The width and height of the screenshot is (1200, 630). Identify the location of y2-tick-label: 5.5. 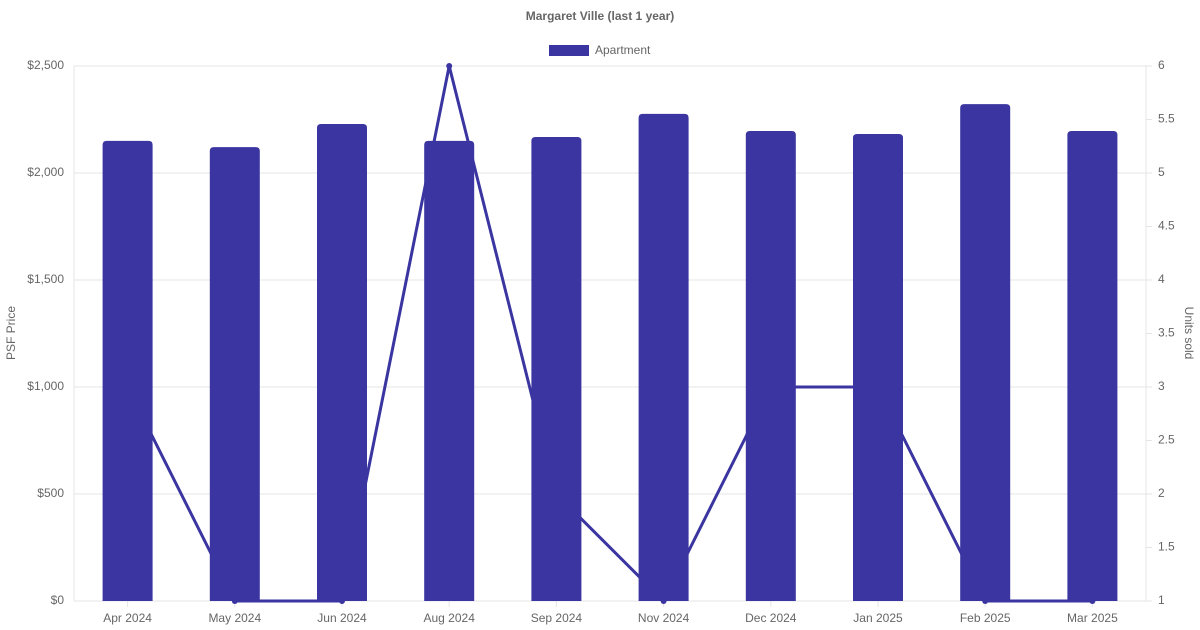
(1166, 119).